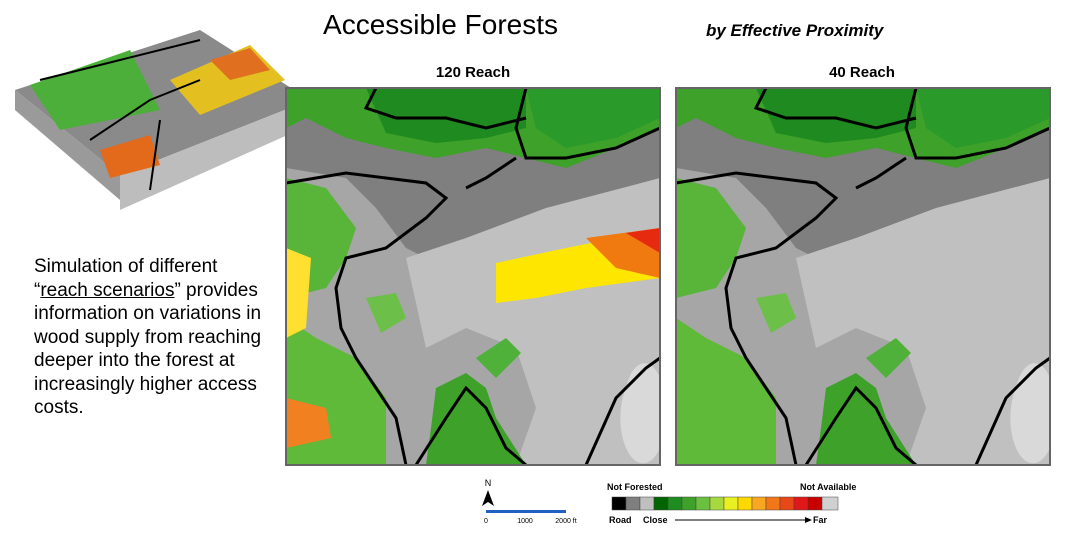 The width and height of the screenshot is (1068, 539). What do you see at coordinates (440, 24) in the screenshot?
I see `title: Accessible Forests` at bounding box center [440, 24].